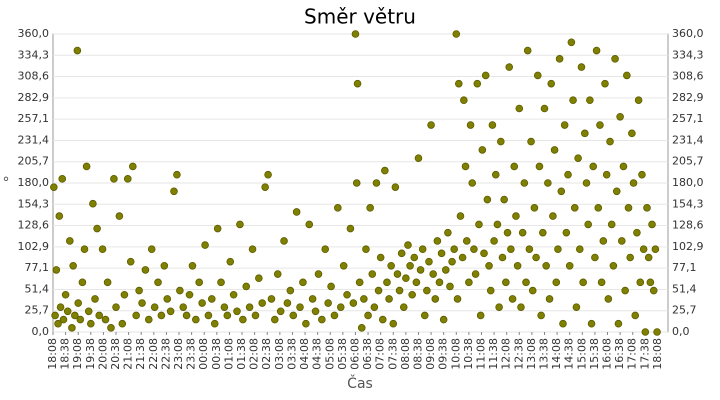 The image size is (720, 400). What do you see at coordinates (102, 354) in the screenshot?
I see `x-tick-label: 20:08` at bounding box center [102, 354].